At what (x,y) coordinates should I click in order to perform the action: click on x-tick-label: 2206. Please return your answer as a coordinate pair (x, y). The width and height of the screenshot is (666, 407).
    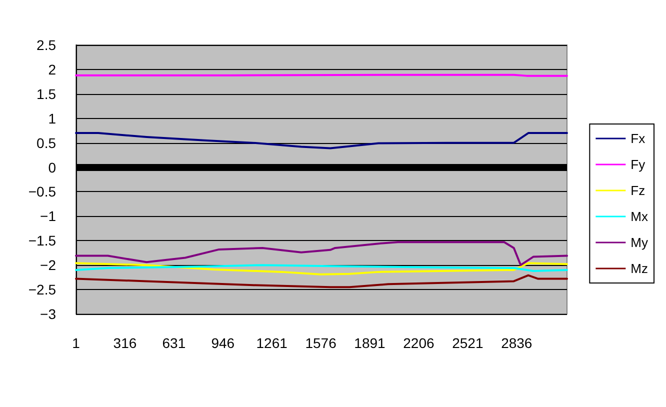
    Looking at the image, I should click on (418, 343).